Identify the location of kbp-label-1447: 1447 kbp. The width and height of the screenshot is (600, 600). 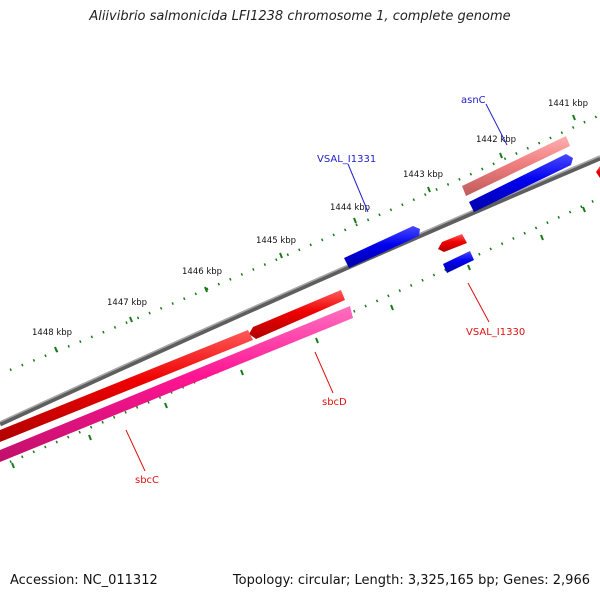
(127, 303).